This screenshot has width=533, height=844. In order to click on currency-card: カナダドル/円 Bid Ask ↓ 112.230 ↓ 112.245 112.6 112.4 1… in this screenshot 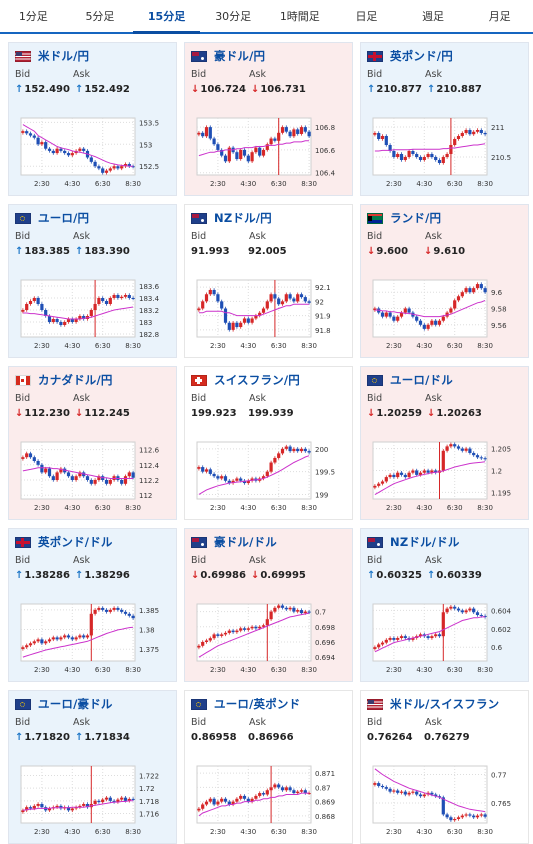, I will do `click(92, 443)`.